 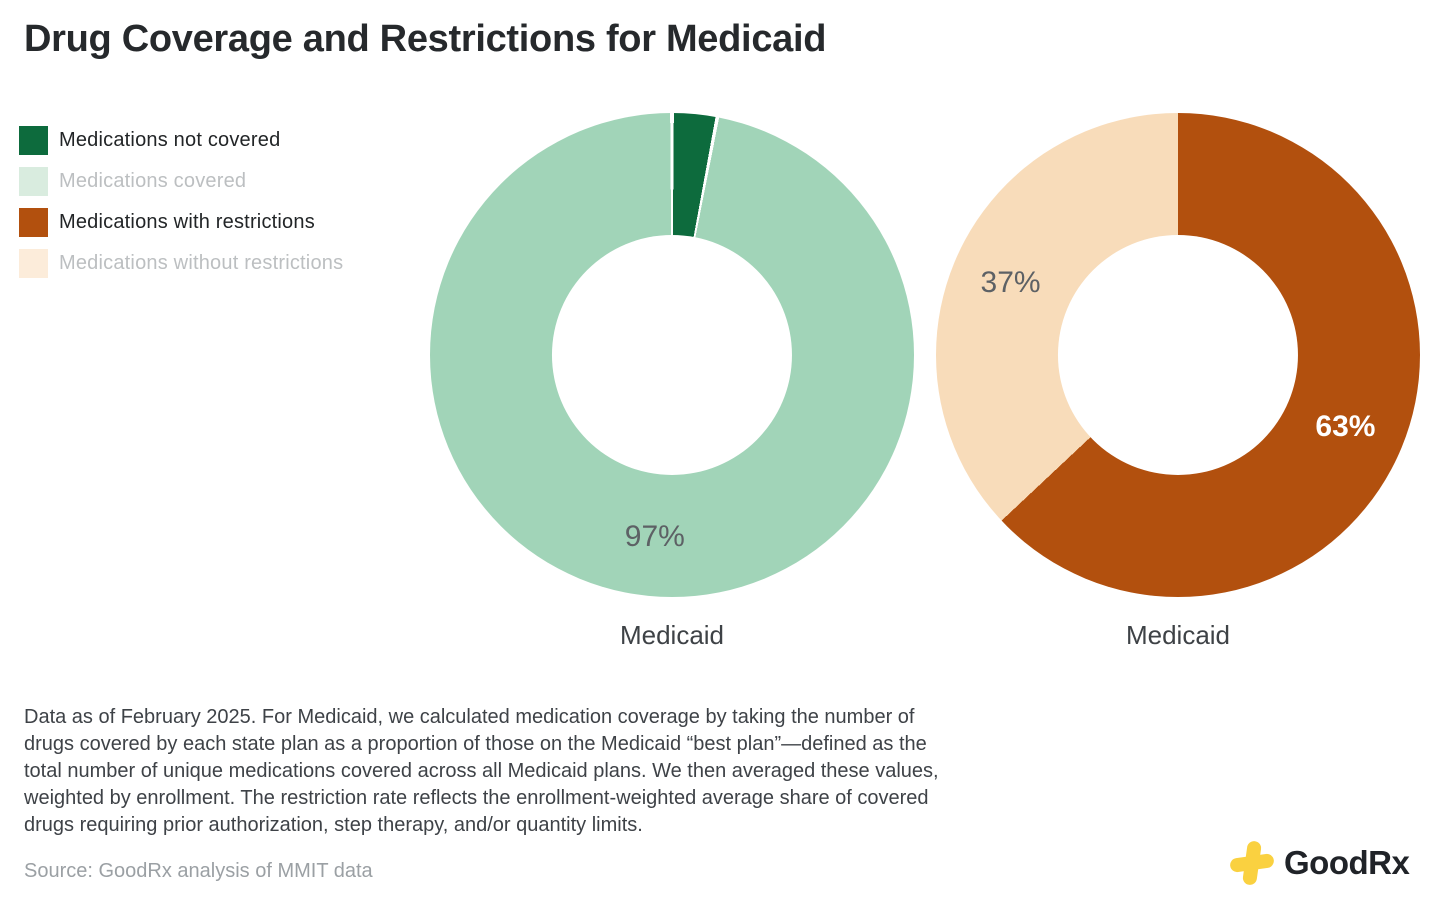 What do you see at coordinates (1347, 862) in the screenshot?
I see `goodrx-logo-text: GoodRx` at bounding box center [1347, 862].